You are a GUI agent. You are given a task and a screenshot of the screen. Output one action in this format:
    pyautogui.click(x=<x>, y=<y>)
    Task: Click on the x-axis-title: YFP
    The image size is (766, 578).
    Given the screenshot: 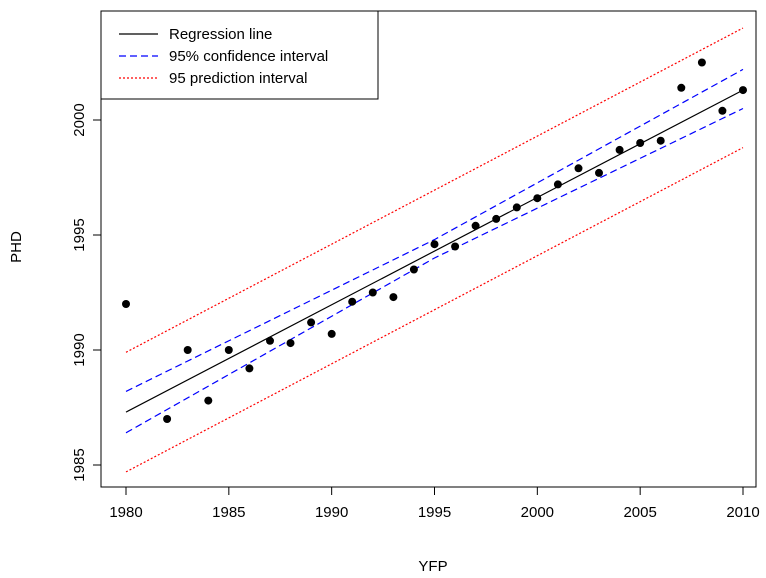 What is the action you would take?
    pyautogui.click(x=432, y=566)
    